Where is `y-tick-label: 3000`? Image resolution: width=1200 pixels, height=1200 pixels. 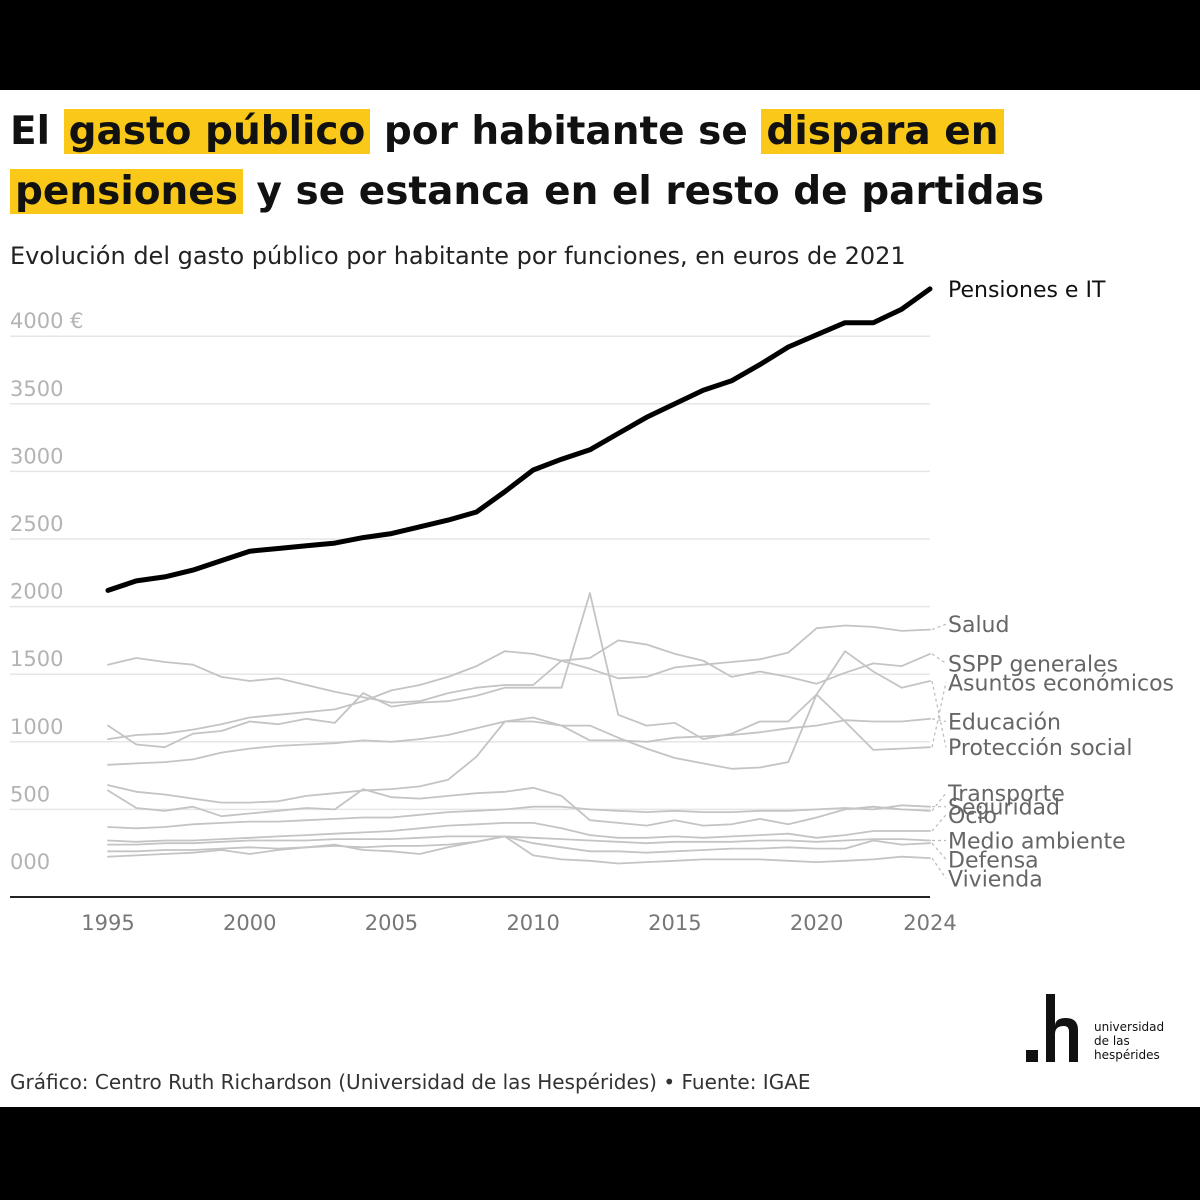
y-tick-label: 3000 is located at coordinates (36, 456).